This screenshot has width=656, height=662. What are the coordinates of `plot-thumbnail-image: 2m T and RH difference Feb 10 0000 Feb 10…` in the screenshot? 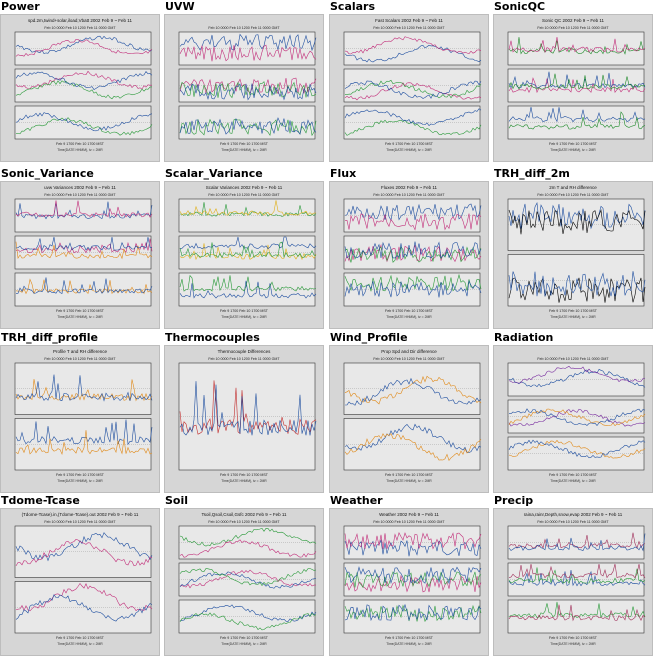 It's located at (573, 255).